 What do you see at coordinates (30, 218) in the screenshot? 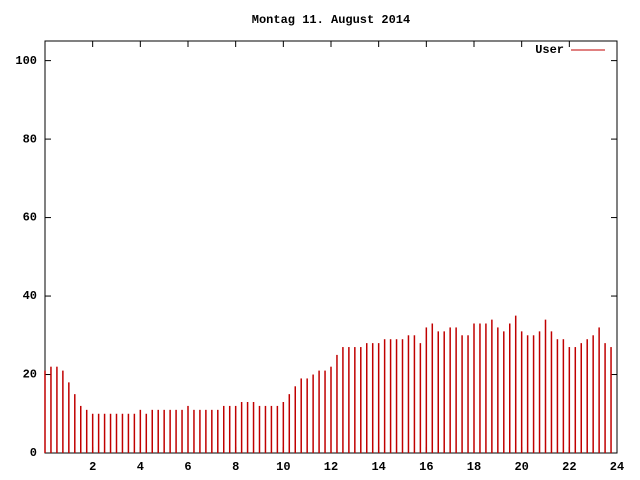
I see `y-tick-label: 60` at bounding box center [30, 218].